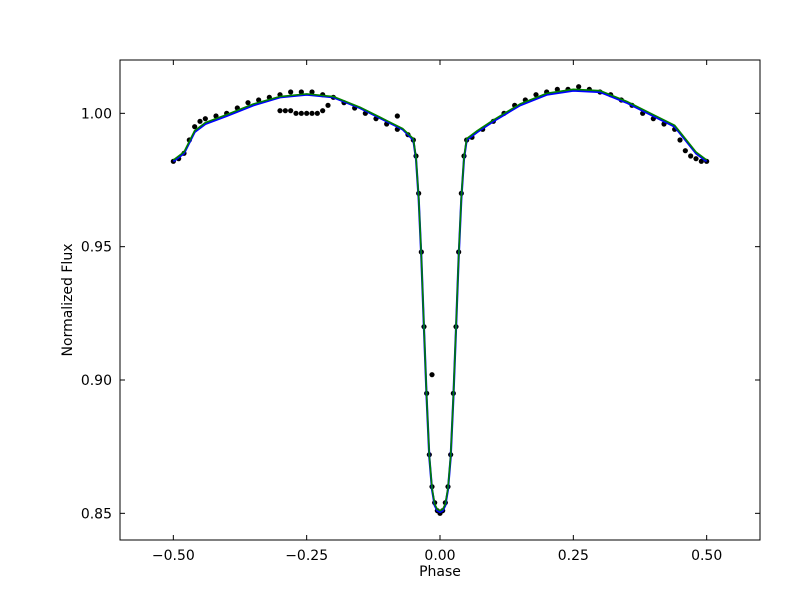 The width and height of the screenshot is (800, 600). What do you see at coordinates (439, 556) in the screenshot?
I see `x-tick-label: 0.00` at bounding box center [439, 556].